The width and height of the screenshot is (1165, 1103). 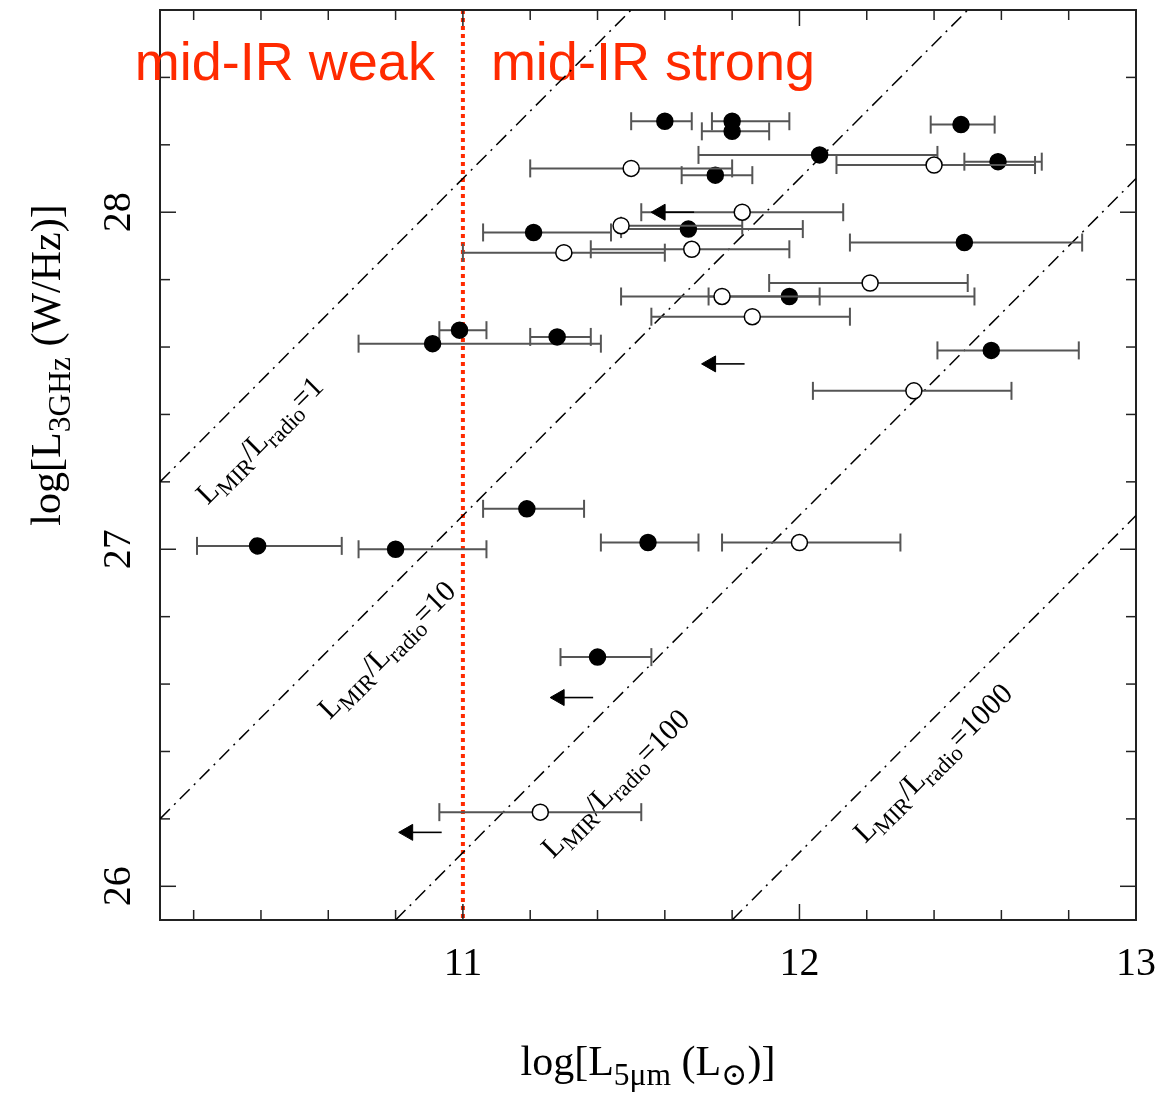 I want to click on y-tick-label: 28, so click(x=116, y=212).